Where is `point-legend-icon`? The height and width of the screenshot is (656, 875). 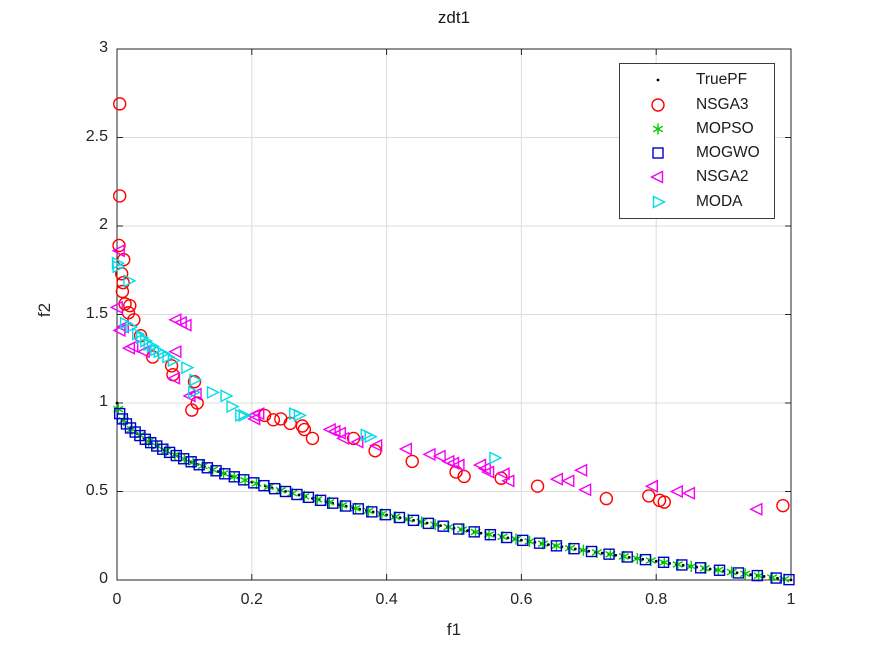 point-legend-icon is located at coordinates (658, 80).